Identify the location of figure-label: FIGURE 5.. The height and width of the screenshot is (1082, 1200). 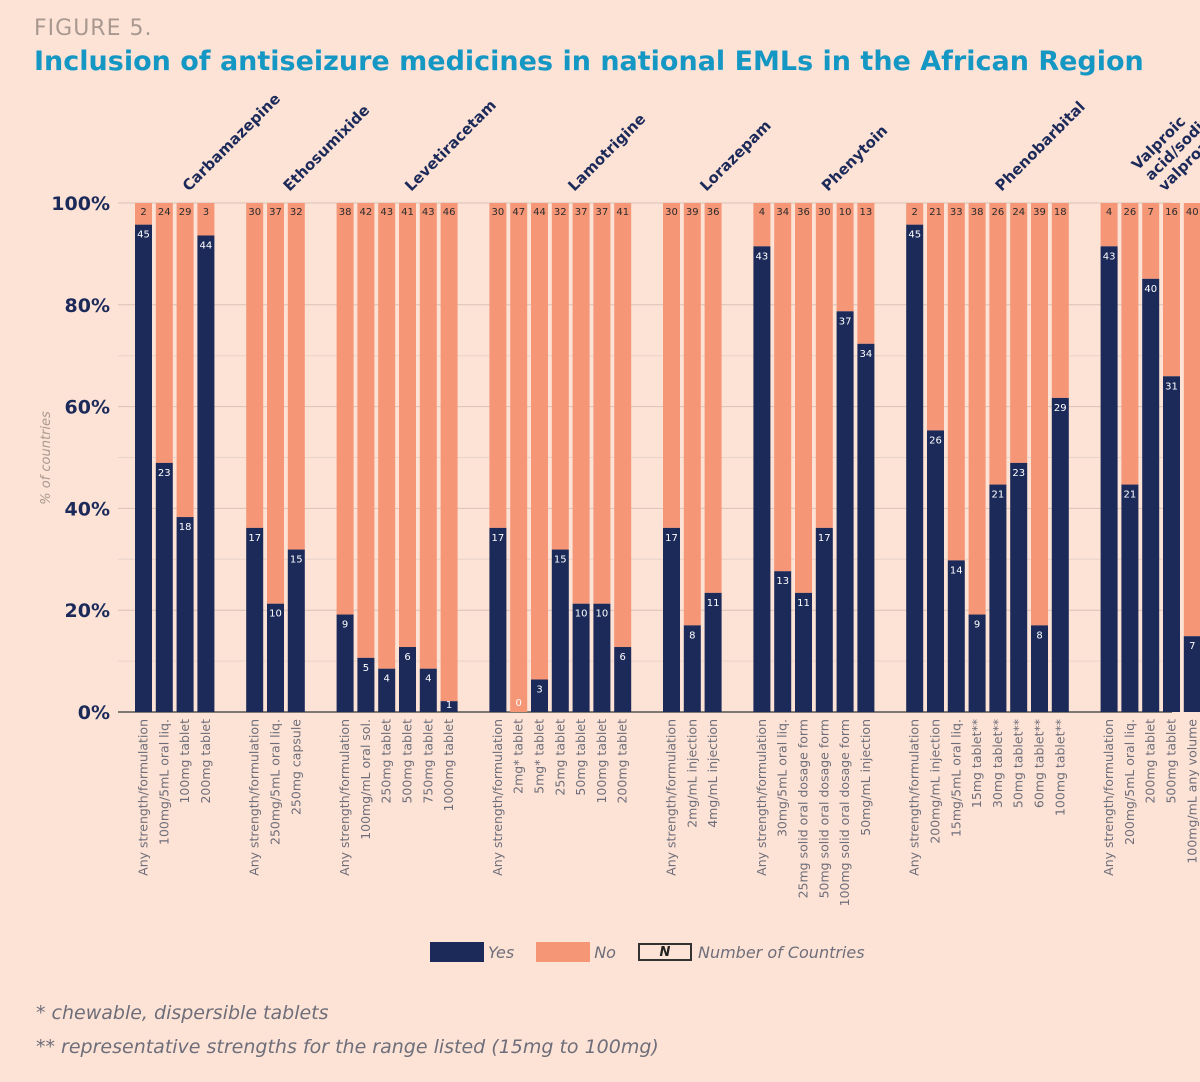
(93, 28).